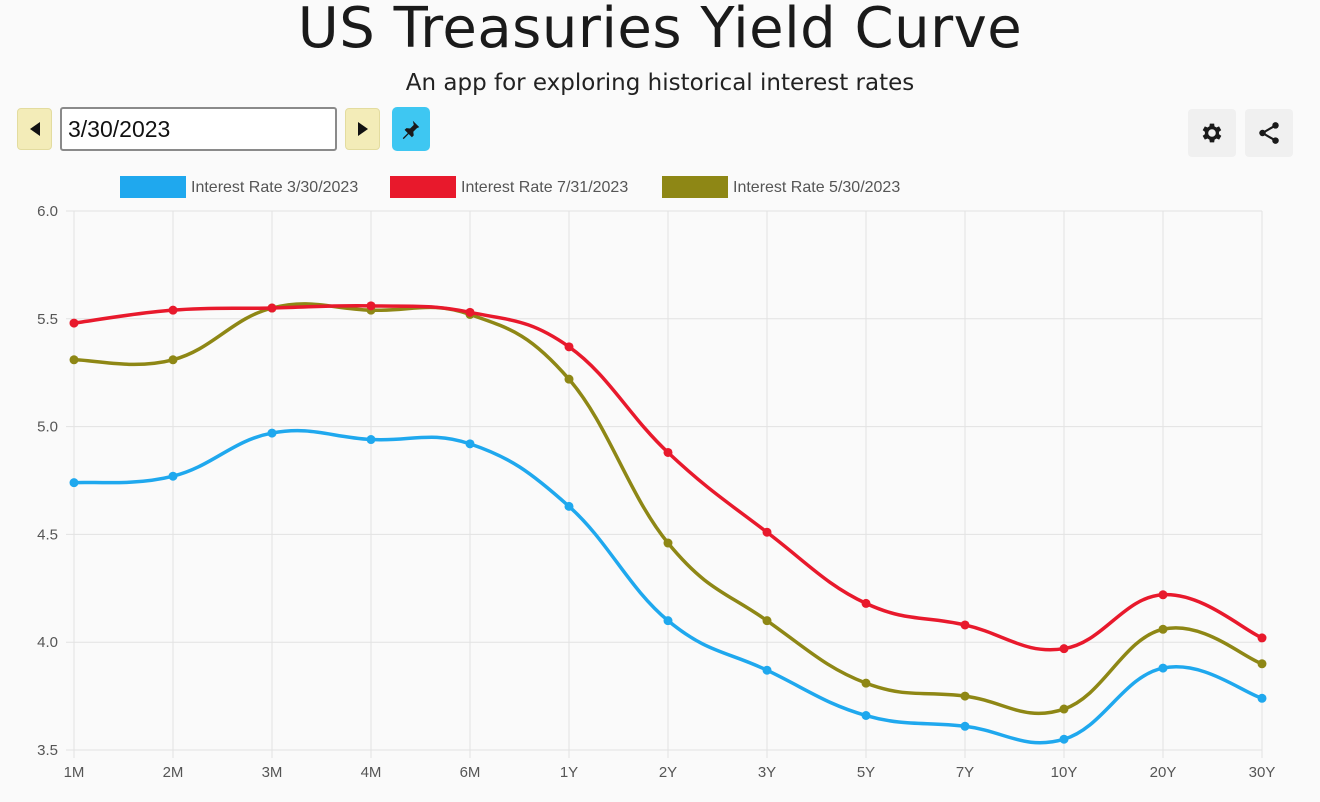 Image resolution: width=1320 pixels, height=802 pixels. Describe the element at coordinates (1163, 772) in the screenshot. I see `x-tick-label: 20Y` at that location.